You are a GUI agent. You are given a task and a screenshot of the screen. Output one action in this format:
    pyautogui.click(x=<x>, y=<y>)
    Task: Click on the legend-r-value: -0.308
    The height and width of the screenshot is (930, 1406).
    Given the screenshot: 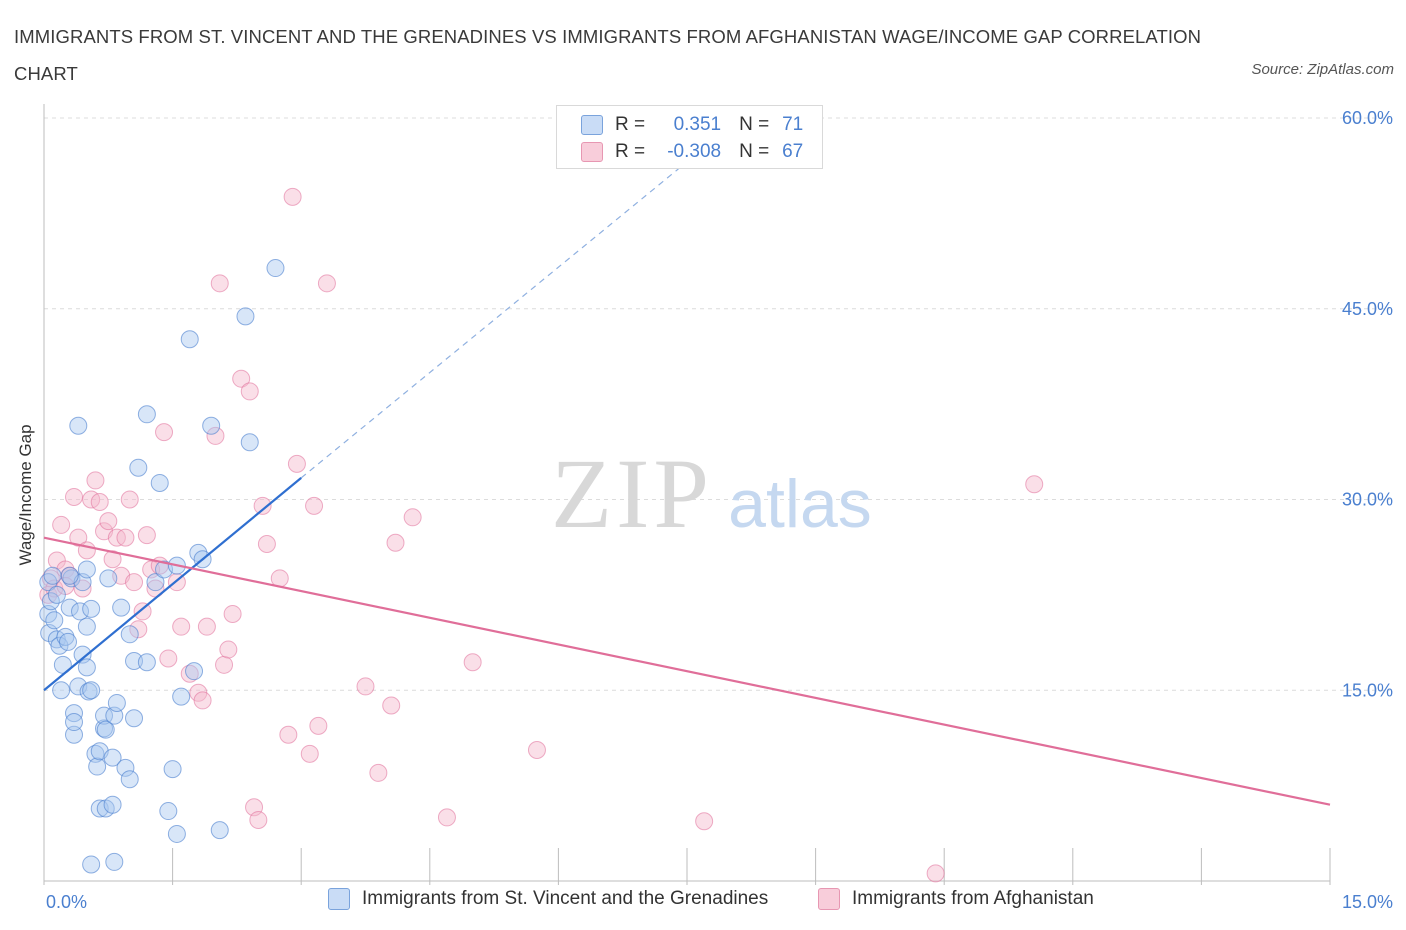 What is the action you would take?
    pyautogui.click(x=694, y=151)
    